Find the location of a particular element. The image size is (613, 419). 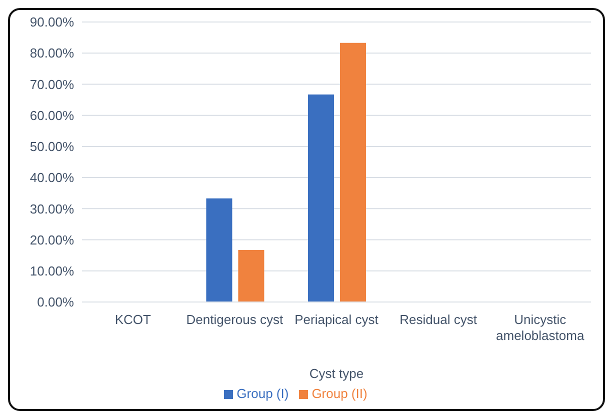

x-tick-label: Dentigerous cyst is located at coordinates (235, 319).